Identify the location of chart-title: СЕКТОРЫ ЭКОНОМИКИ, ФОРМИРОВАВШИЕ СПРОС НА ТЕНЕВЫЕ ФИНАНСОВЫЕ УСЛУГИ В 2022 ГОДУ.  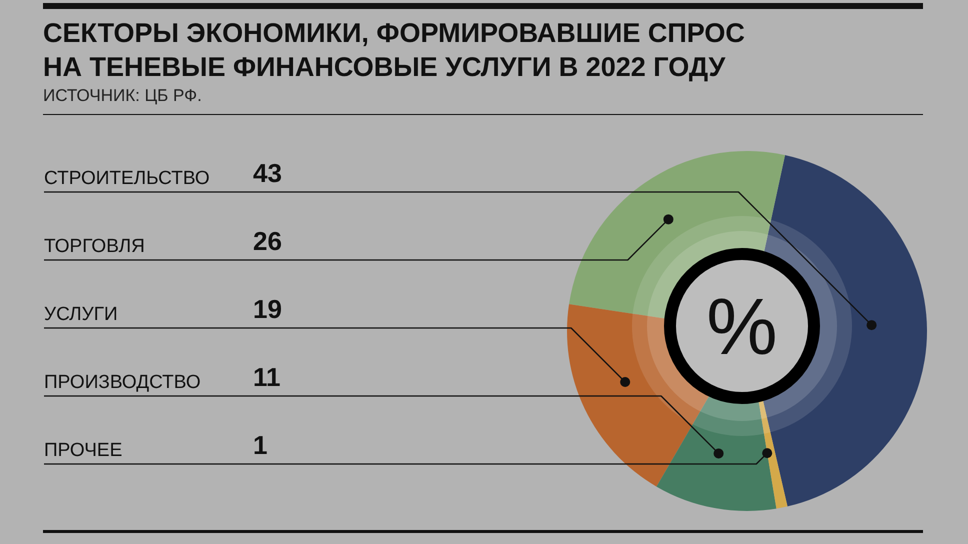
(394, 50).